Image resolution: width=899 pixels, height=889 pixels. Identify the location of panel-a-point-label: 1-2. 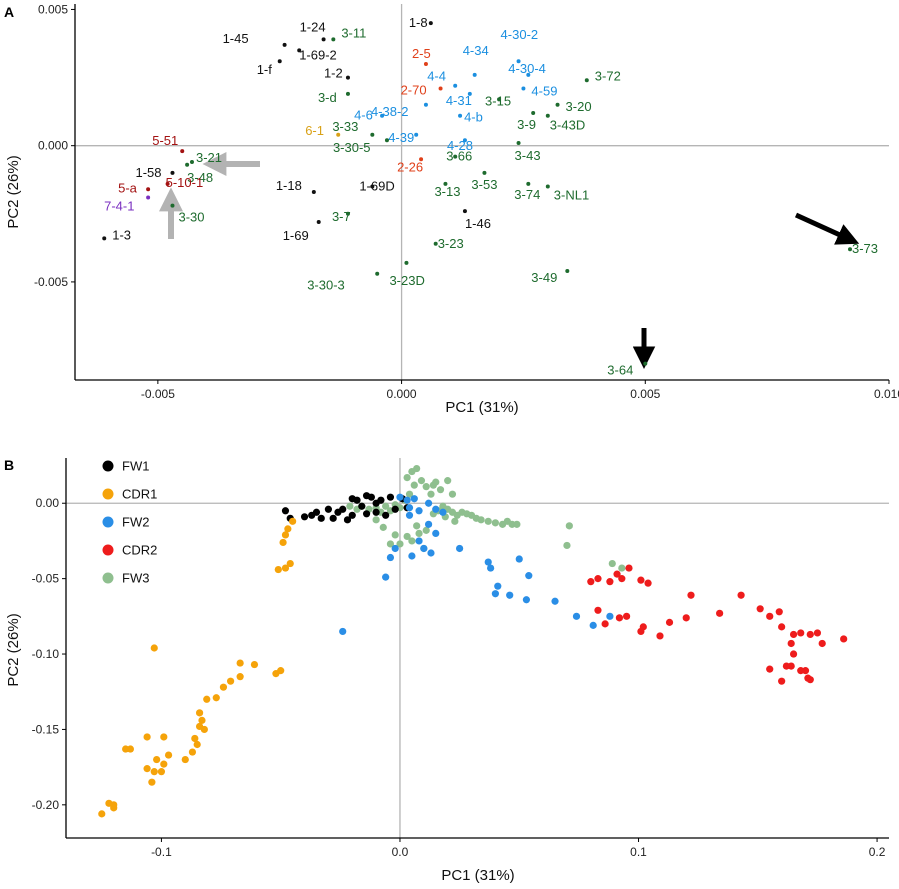
(333, 73).